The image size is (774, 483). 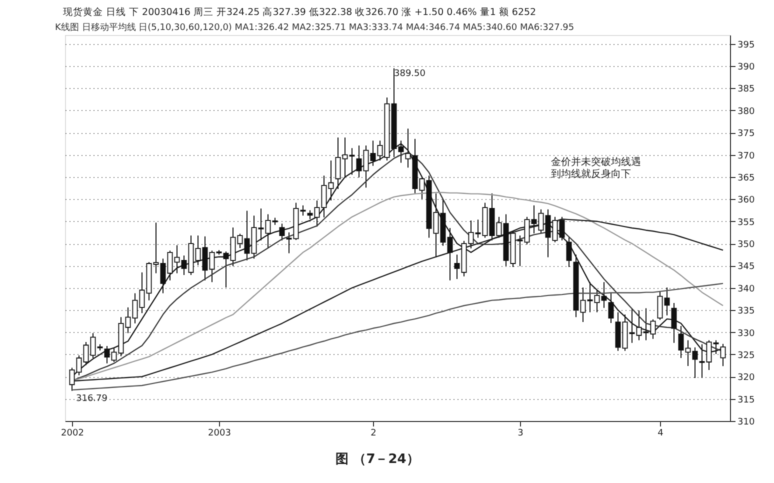 What do you see at coordinates (219, 433) in the screenshot?
I see `x-tick-label: 2003` at bounding box center [219, 433].